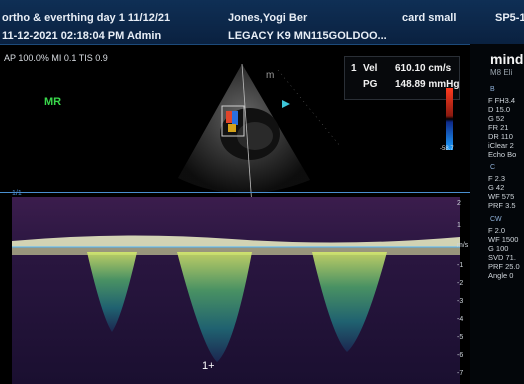  What do you see at coordinates (447, 149) in the screenshot?
I see `color-scale-value: -58.7` at bounding box center [447, 149].